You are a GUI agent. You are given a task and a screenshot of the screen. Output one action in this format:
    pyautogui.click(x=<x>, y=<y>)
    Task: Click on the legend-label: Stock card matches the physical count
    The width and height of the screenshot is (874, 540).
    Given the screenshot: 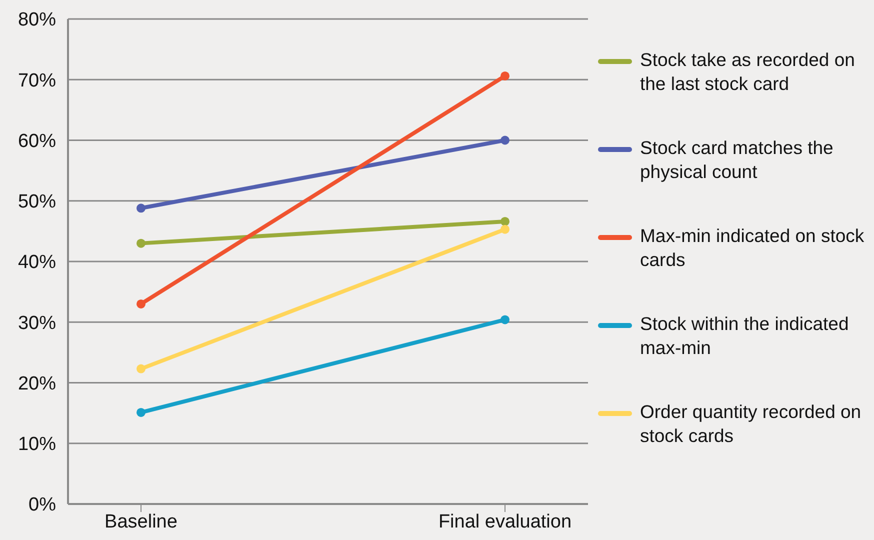 What is the action you would take?
    pyautogui.click(x=737, y=160)
    